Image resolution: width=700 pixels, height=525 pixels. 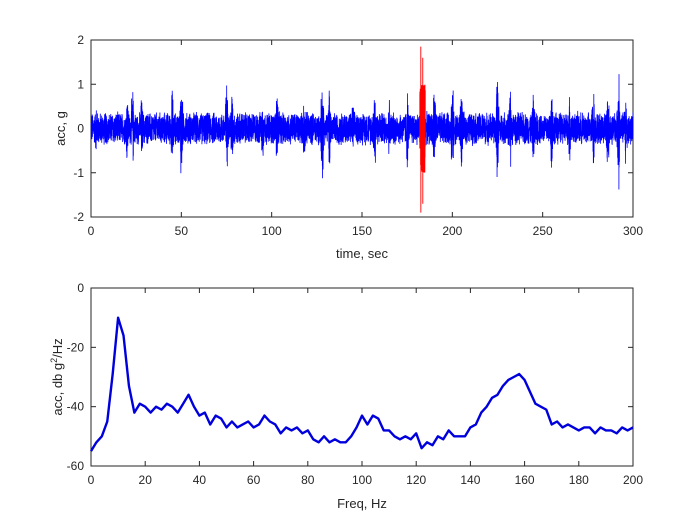 I want to click on psd-ytick-label: -60, so click(x=76, y=466).